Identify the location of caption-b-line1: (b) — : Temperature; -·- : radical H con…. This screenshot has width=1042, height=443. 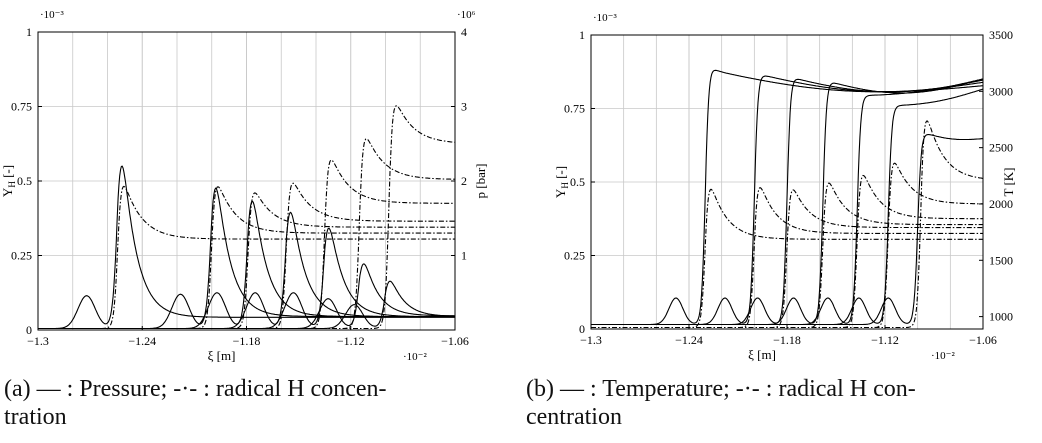
(721, 389).